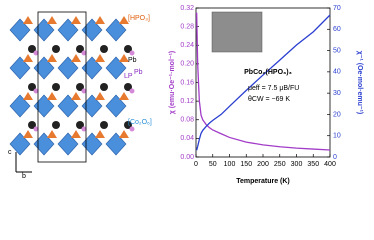 This screenshot has height=240, width=374. I want to click on x-tick-label: 300, so click(297, 164).